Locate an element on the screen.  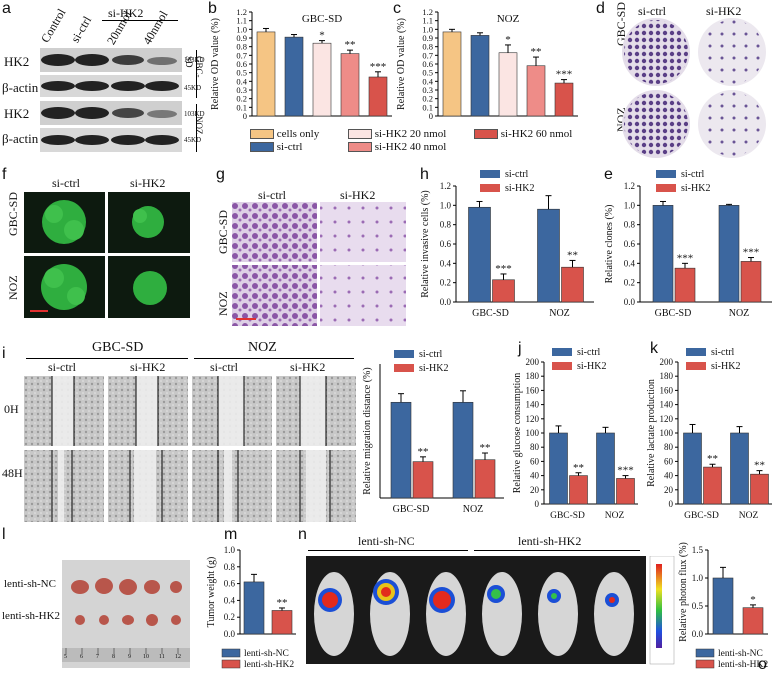
legend-si-ctrl: si-ctrl is located at coordinates (289, 147).